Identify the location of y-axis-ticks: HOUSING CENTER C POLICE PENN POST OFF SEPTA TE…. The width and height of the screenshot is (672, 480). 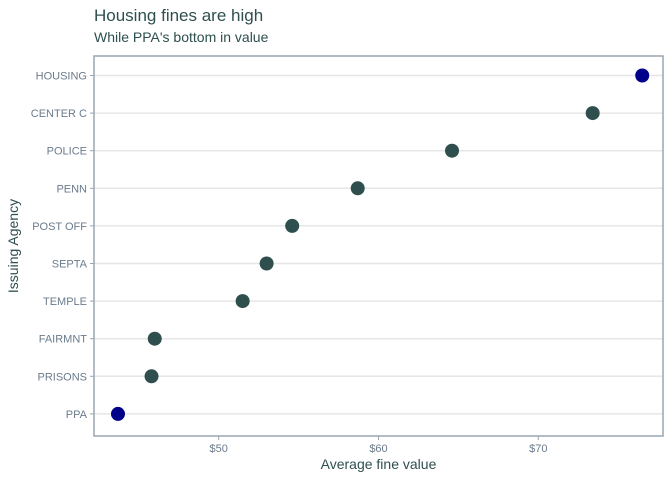
(62, 246).